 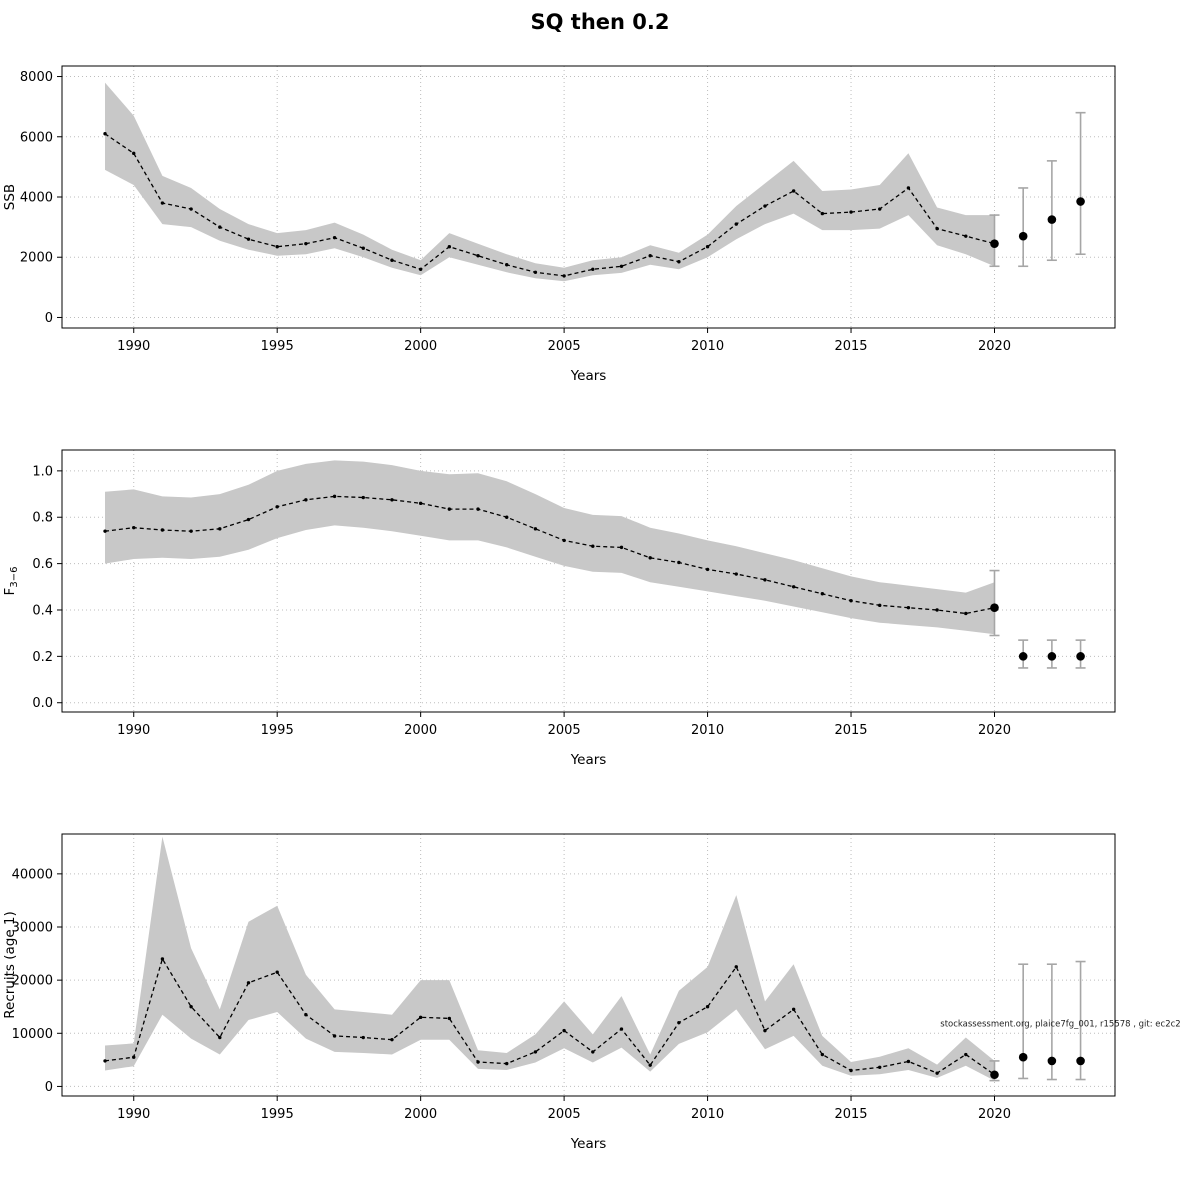 I want to click on svg-text: 0.6, so click(x=42, y=564).